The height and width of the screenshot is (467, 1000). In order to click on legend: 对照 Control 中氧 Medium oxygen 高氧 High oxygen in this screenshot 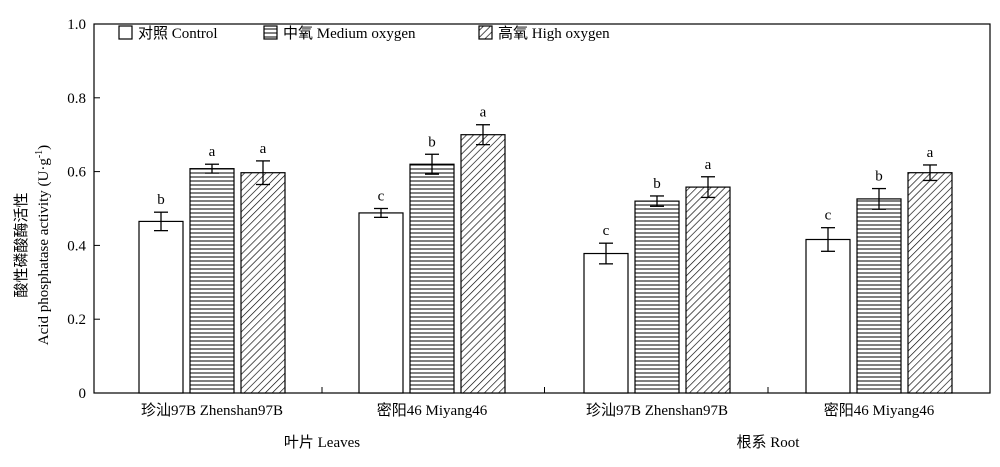, I will do `click(364, 33)`.